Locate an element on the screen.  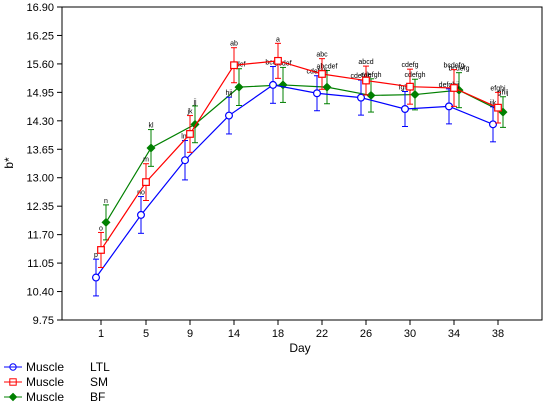
legend-level-ltl: LTL is located at coordinates (100, 367).